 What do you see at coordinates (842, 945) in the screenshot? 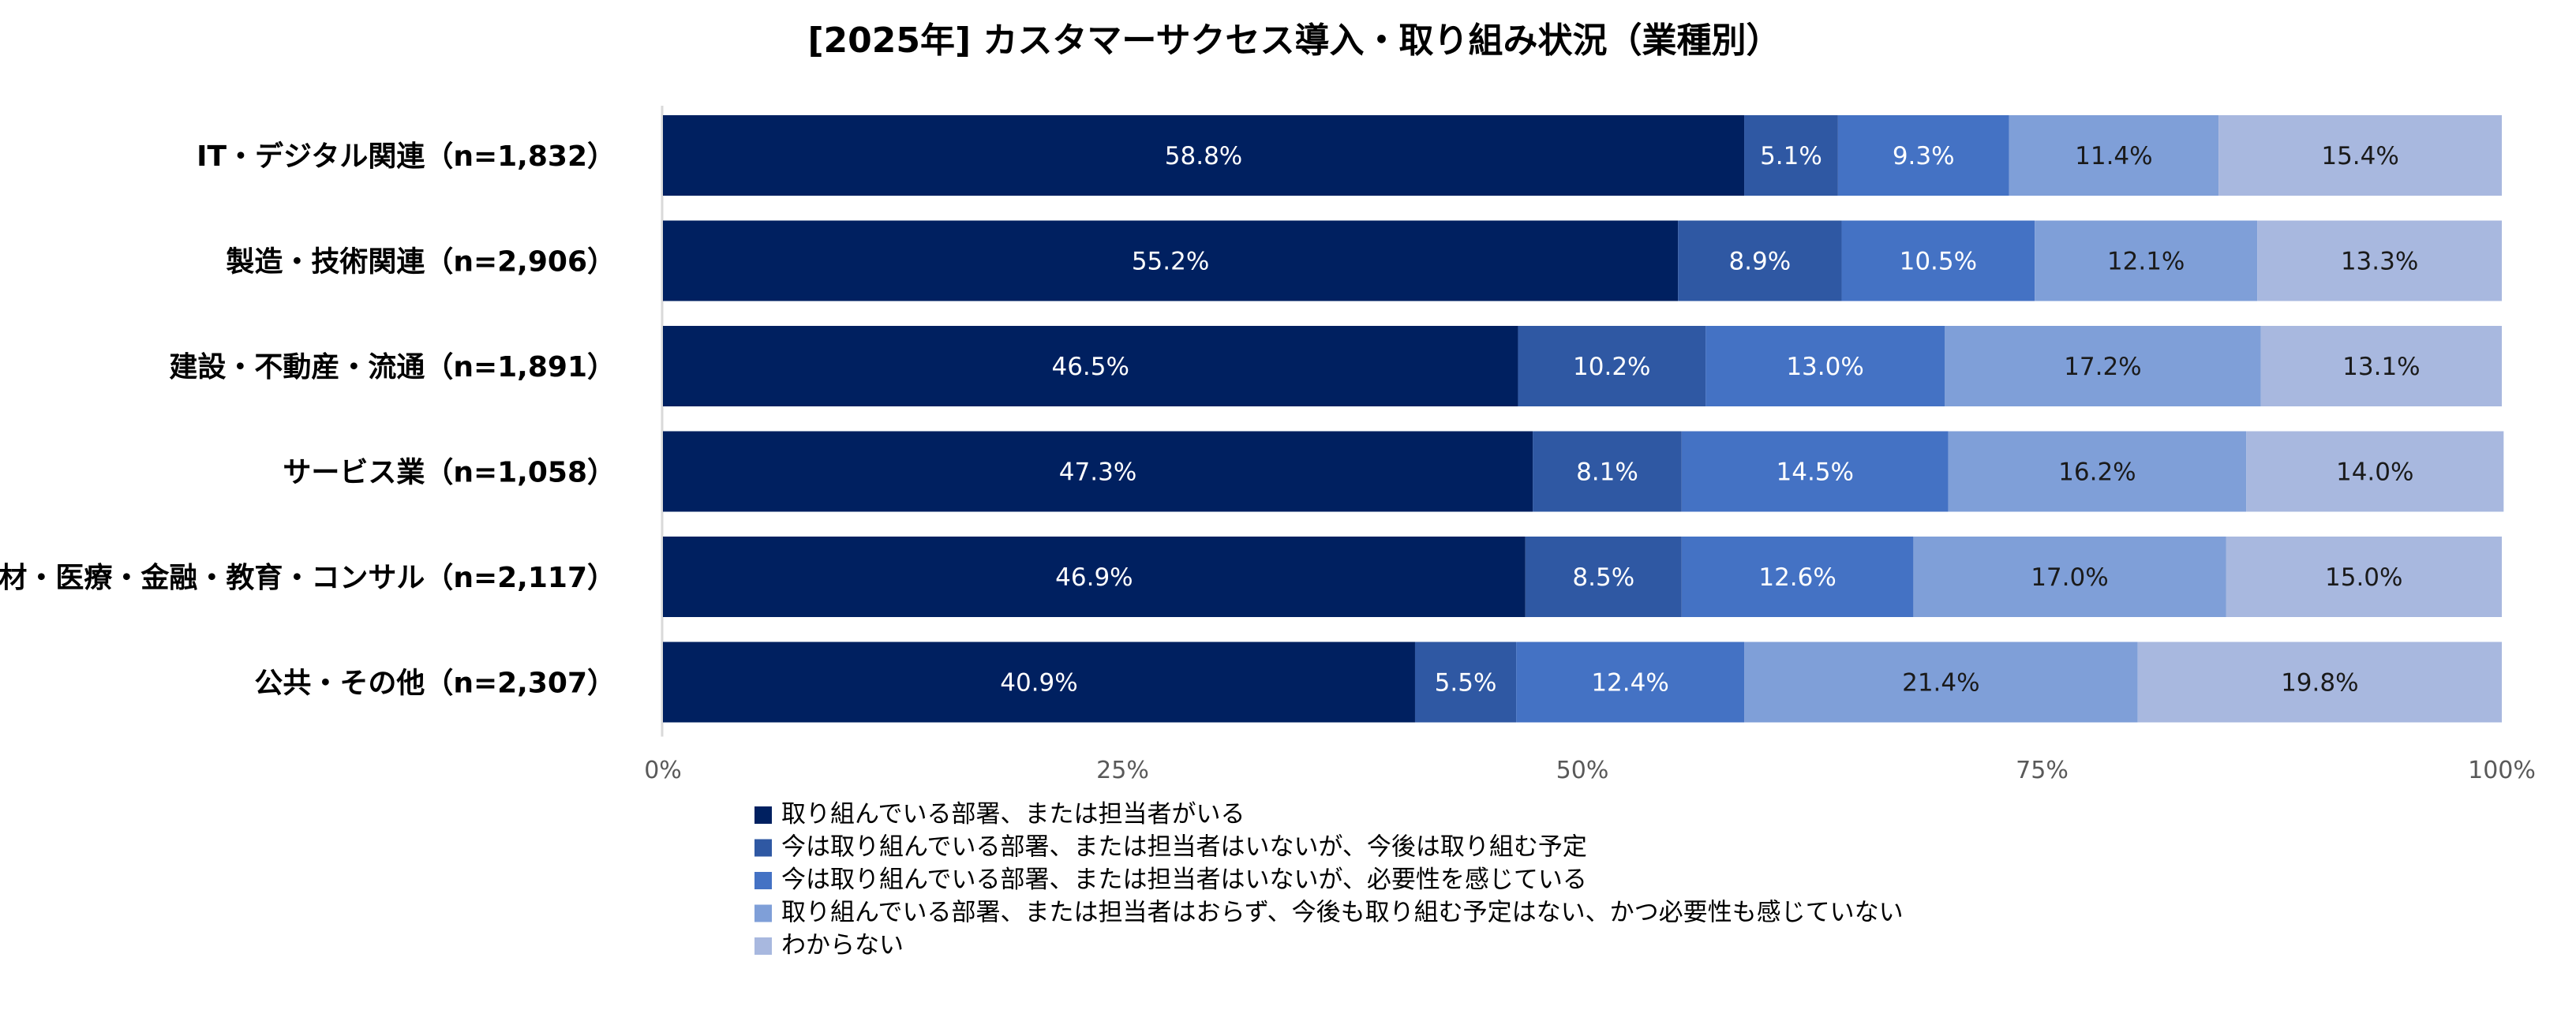
I see `legend-label: わからない` at bounding box center [842, 945].